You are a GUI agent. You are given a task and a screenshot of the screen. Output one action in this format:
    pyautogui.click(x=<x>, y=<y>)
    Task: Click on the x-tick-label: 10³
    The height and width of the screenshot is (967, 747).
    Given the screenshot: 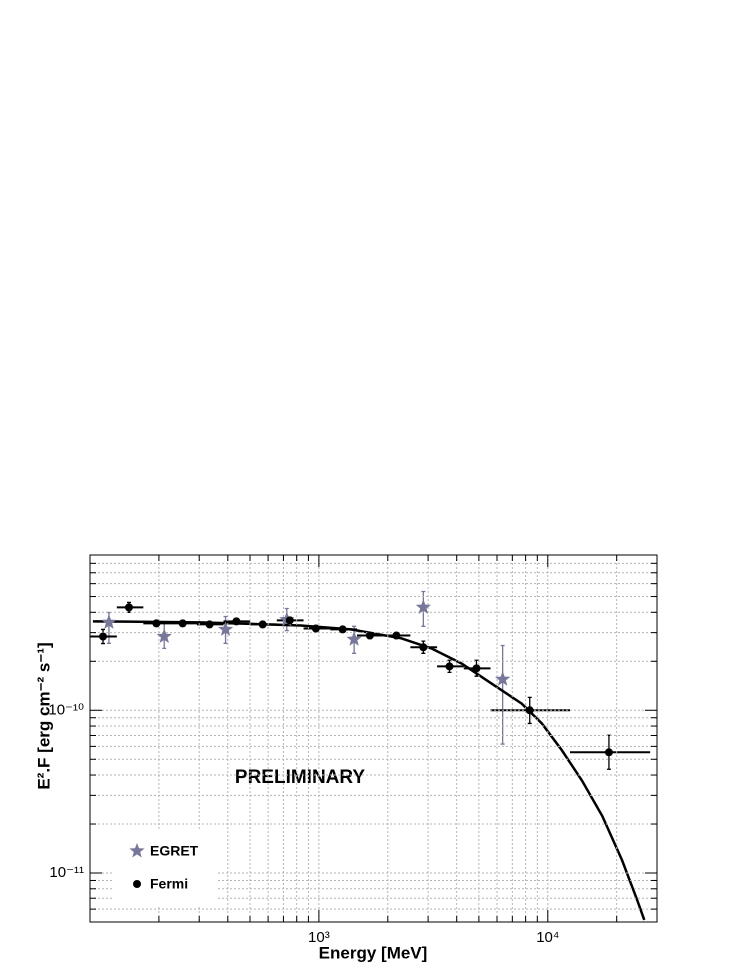 What is the action you would take?
    pyautogui.click(x=319, y=937)
    